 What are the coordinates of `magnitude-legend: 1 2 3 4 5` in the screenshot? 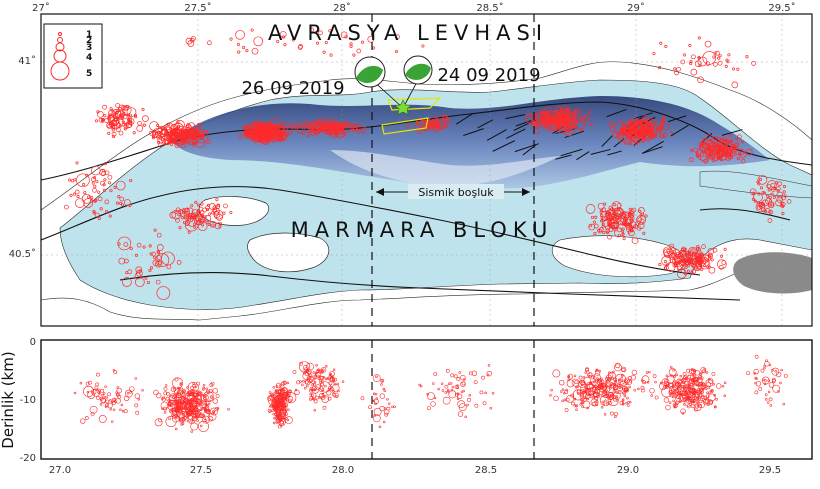 It's located at (73, 56).